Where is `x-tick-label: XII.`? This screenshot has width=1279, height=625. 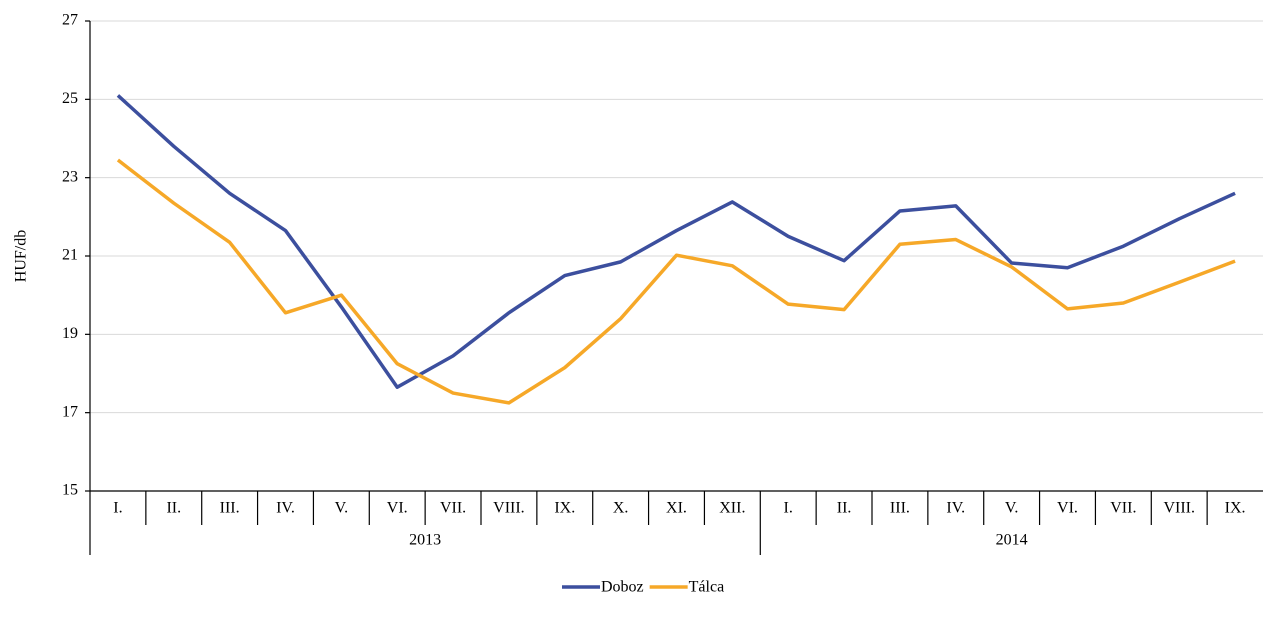
x-tick-label: XII. is located at coordinates (732, 508).